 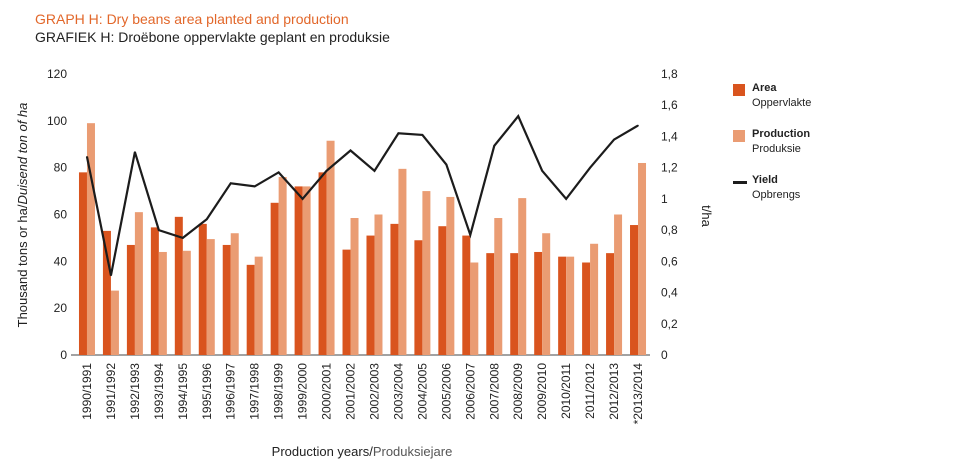 What do you see at coordinates (494, 391) in the screenshot?
I see `x-tick-label: 2007/2008` at bounding box center [494, 391].